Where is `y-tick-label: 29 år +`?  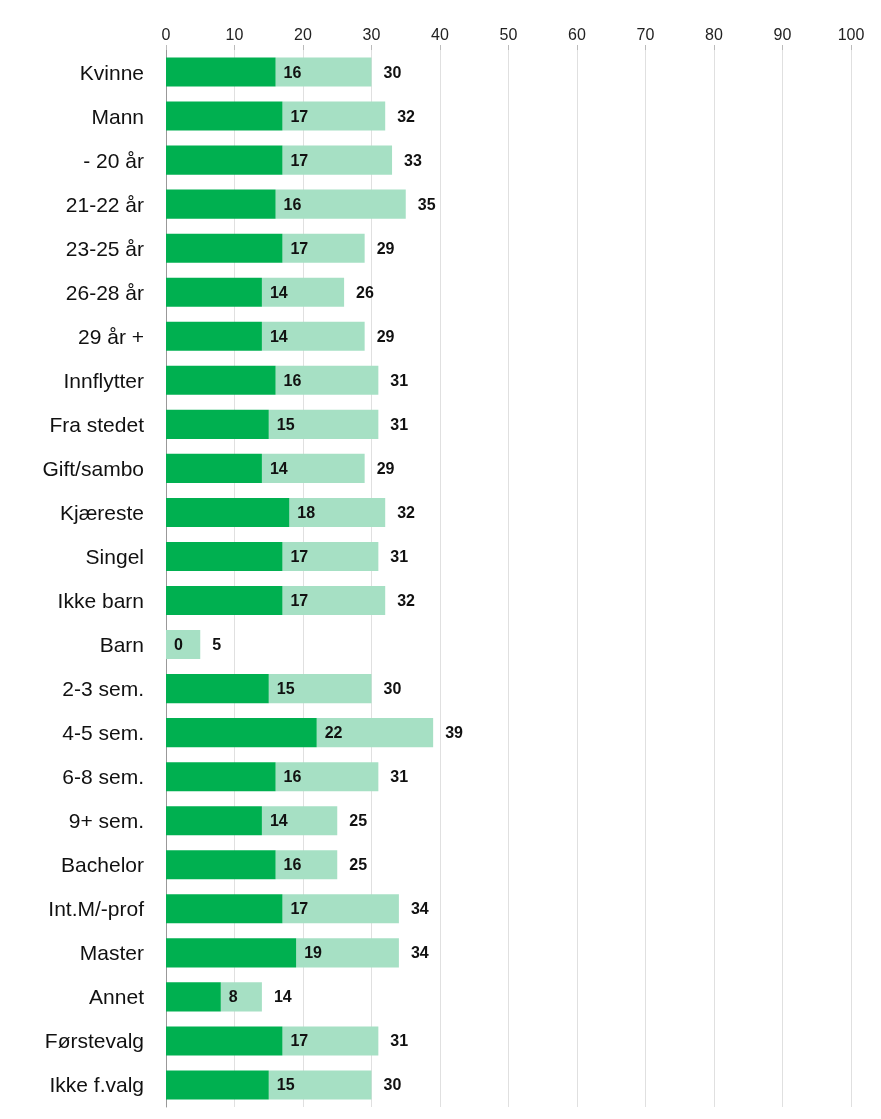 y-tick-label: 29 år + is located at coordinates (111, 336).